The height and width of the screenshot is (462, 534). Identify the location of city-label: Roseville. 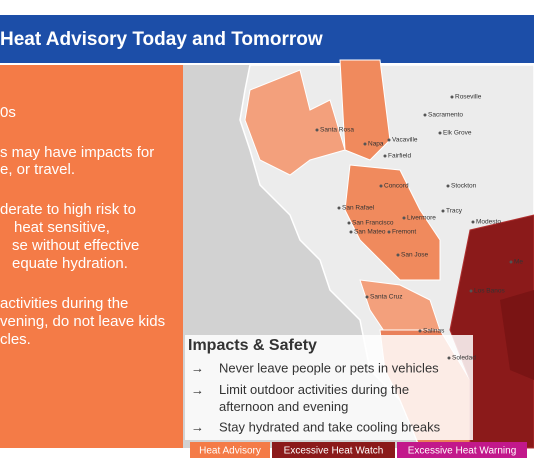
(468, 97).